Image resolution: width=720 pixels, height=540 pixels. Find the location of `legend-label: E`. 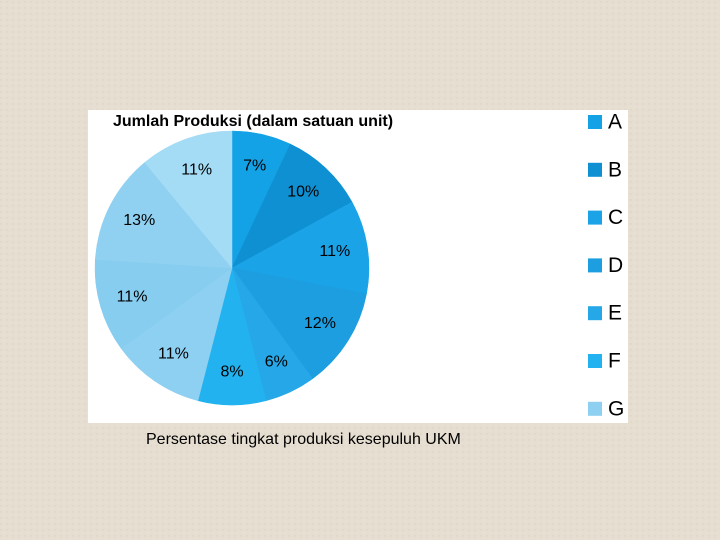

legend-label: E is located at coordinates (615, 313).